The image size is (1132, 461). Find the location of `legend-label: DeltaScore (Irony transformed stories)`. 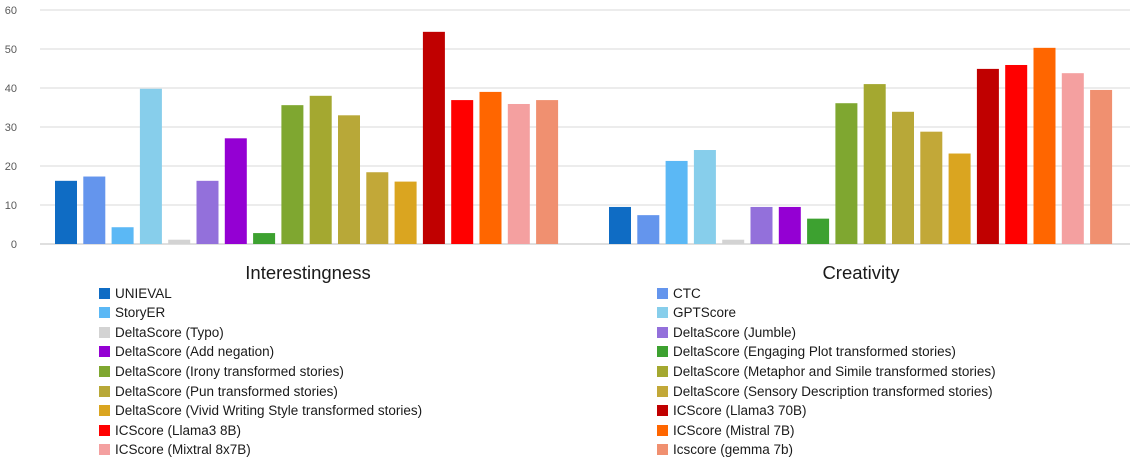

legend-label: DeltaScore (Irony transformed stories) is located at coordinates (229, 371).